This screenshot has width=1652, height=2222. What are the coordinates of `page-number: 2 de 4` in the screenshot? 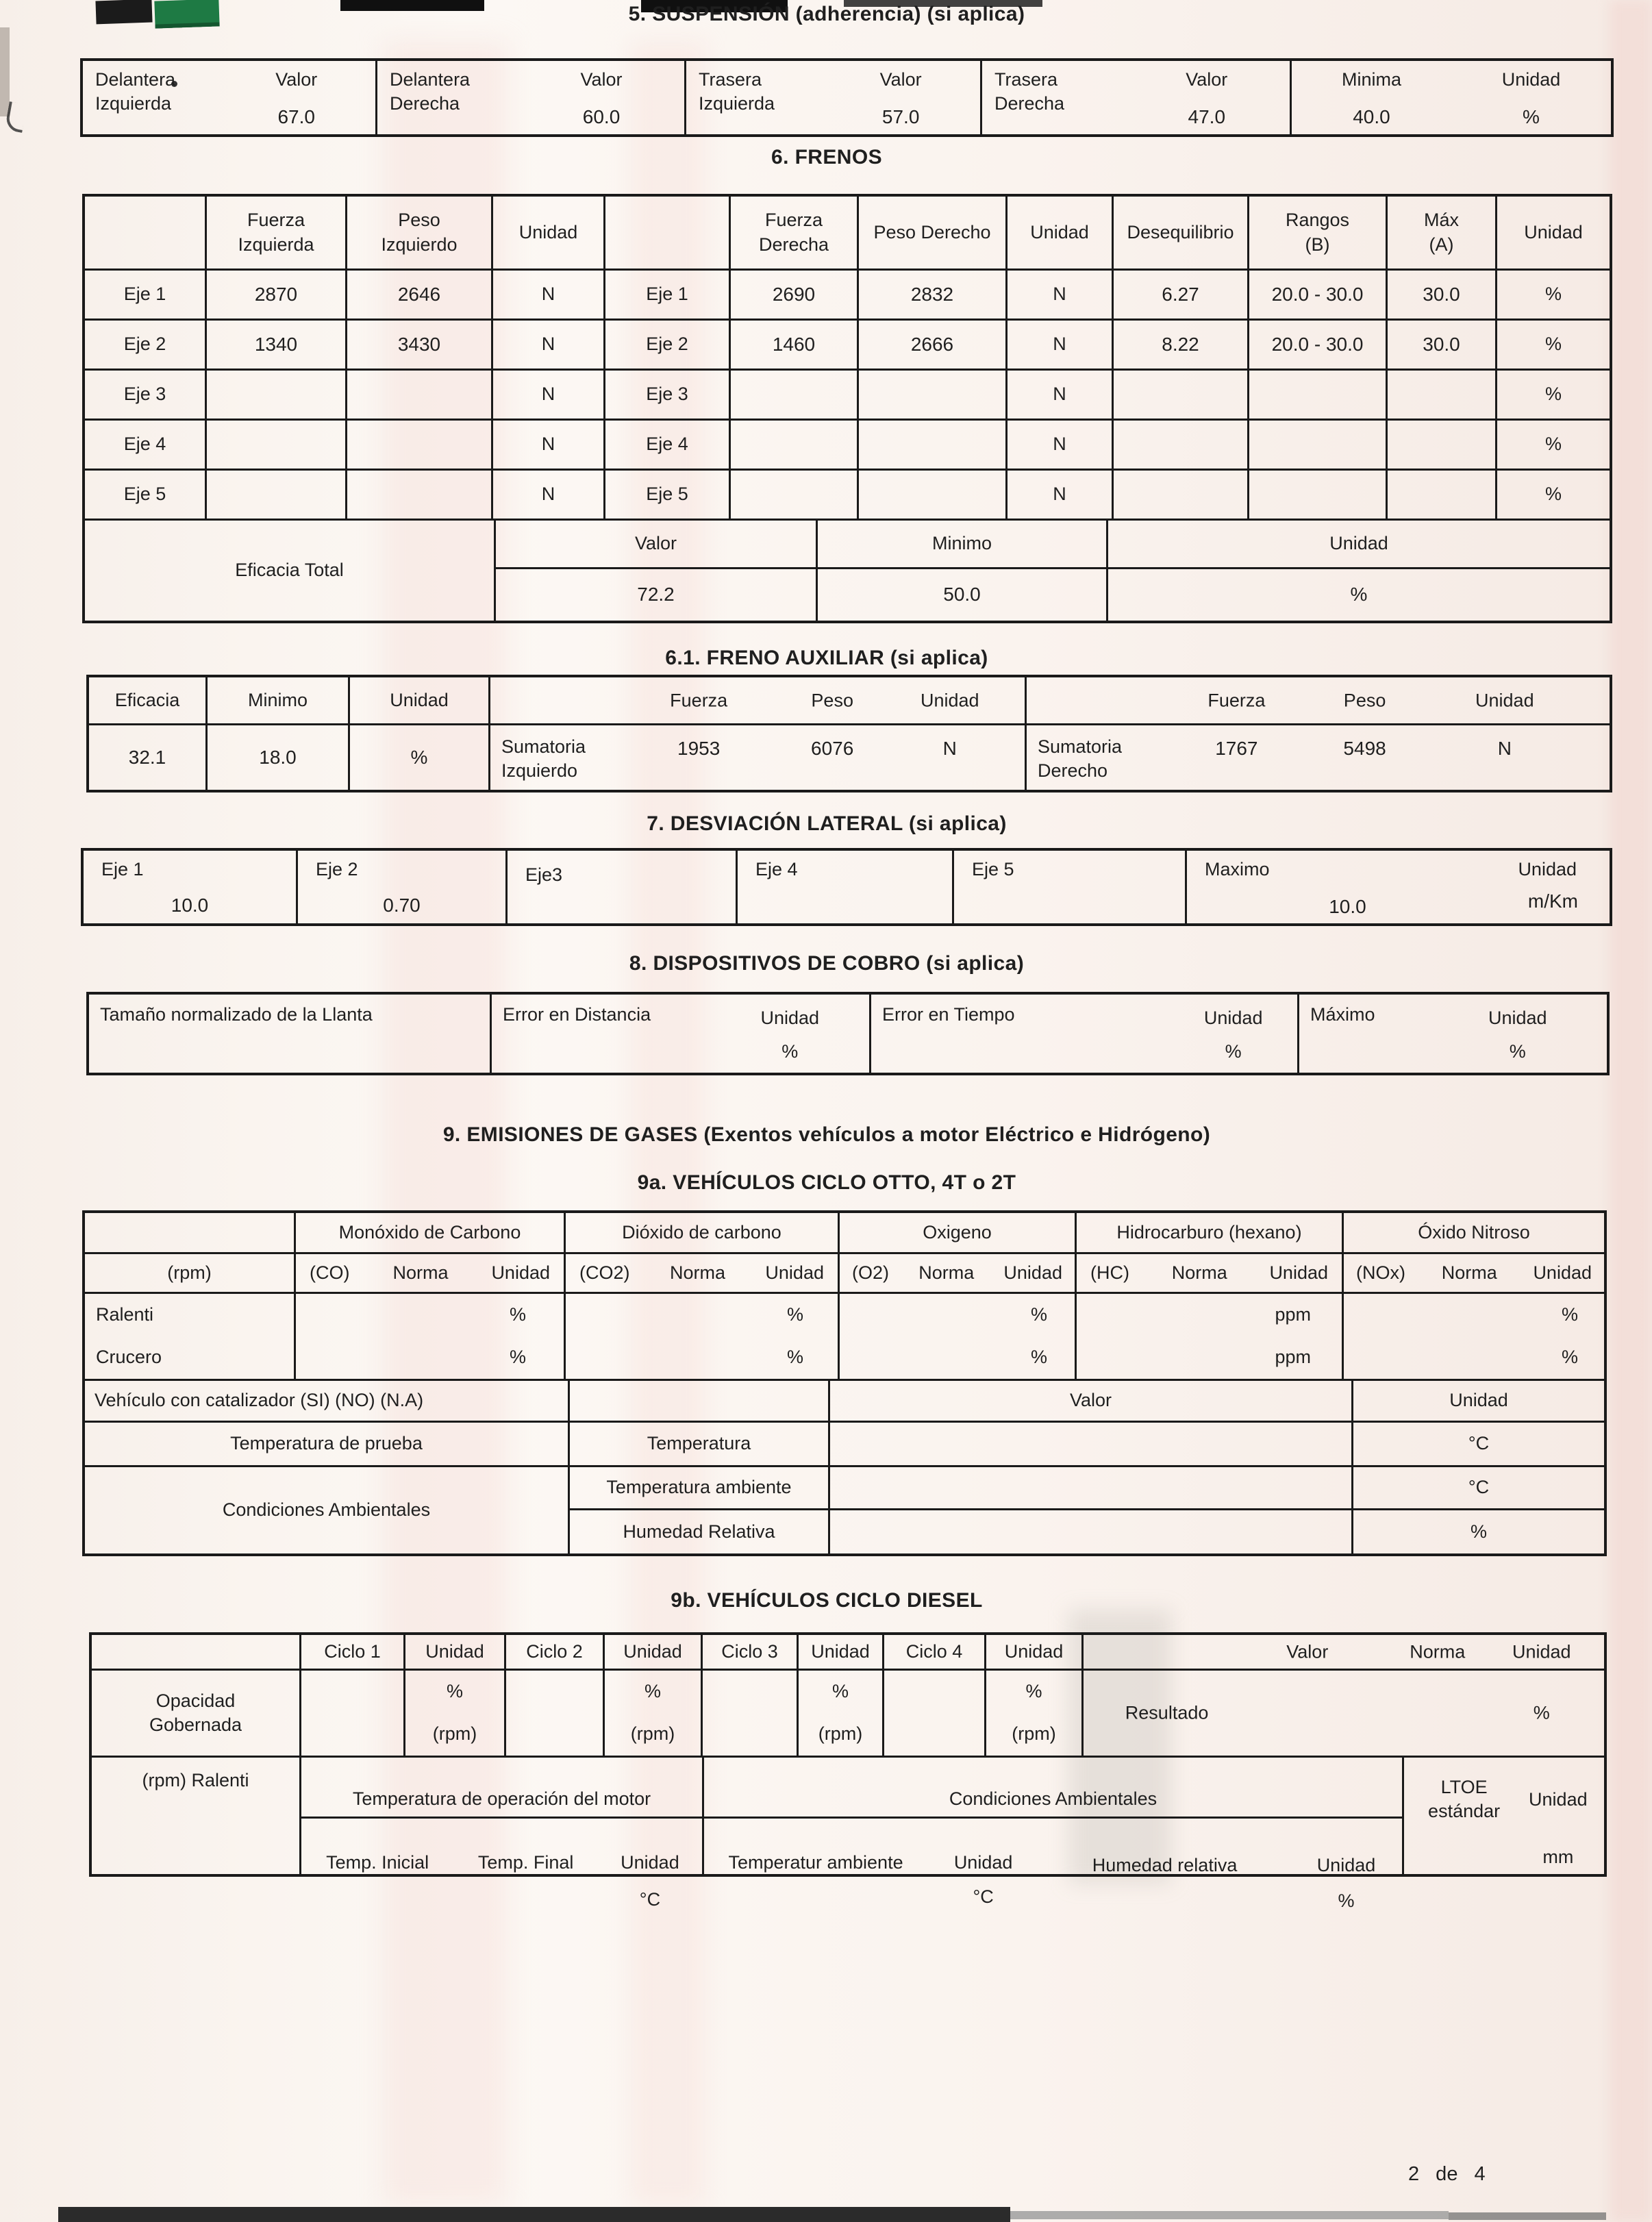 It's located at (1447, 2174).